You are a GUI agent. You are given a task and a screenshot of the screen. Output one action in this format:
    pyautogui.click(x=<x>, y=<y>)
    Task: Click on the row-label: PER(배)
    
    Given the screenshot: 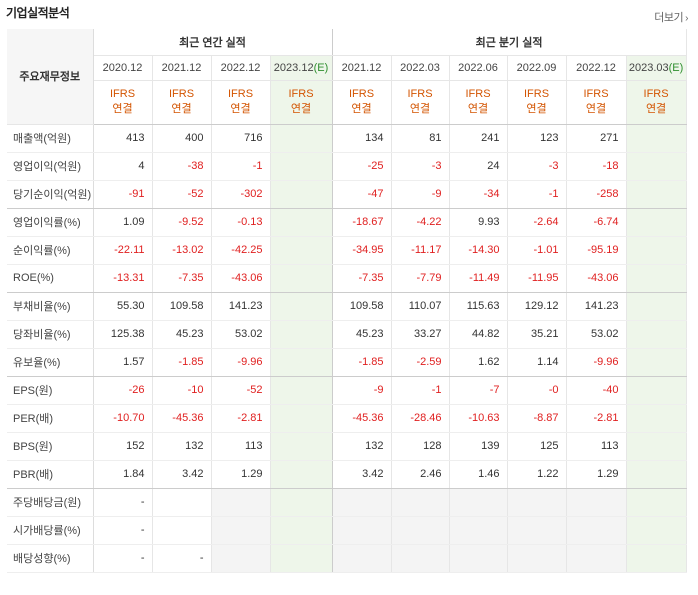 What is the action you would take?
    pyautogui.click(x=50, y=418)
    